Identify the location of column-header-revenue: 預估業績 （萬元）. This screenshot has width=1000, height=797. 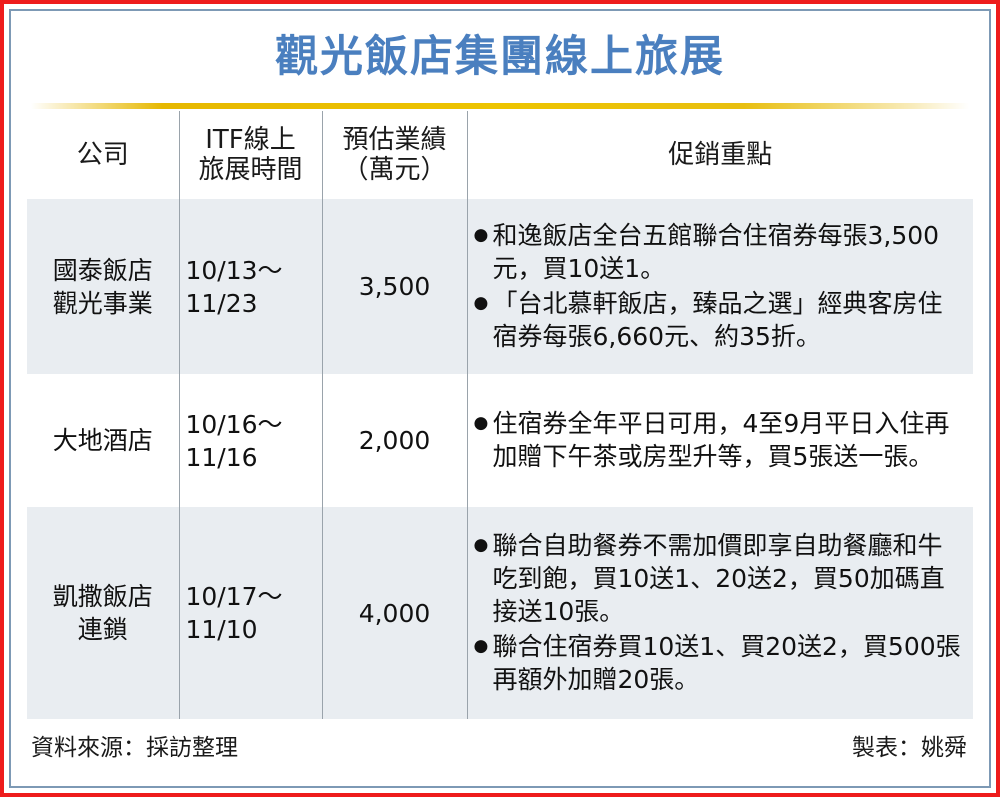
(394, 155).